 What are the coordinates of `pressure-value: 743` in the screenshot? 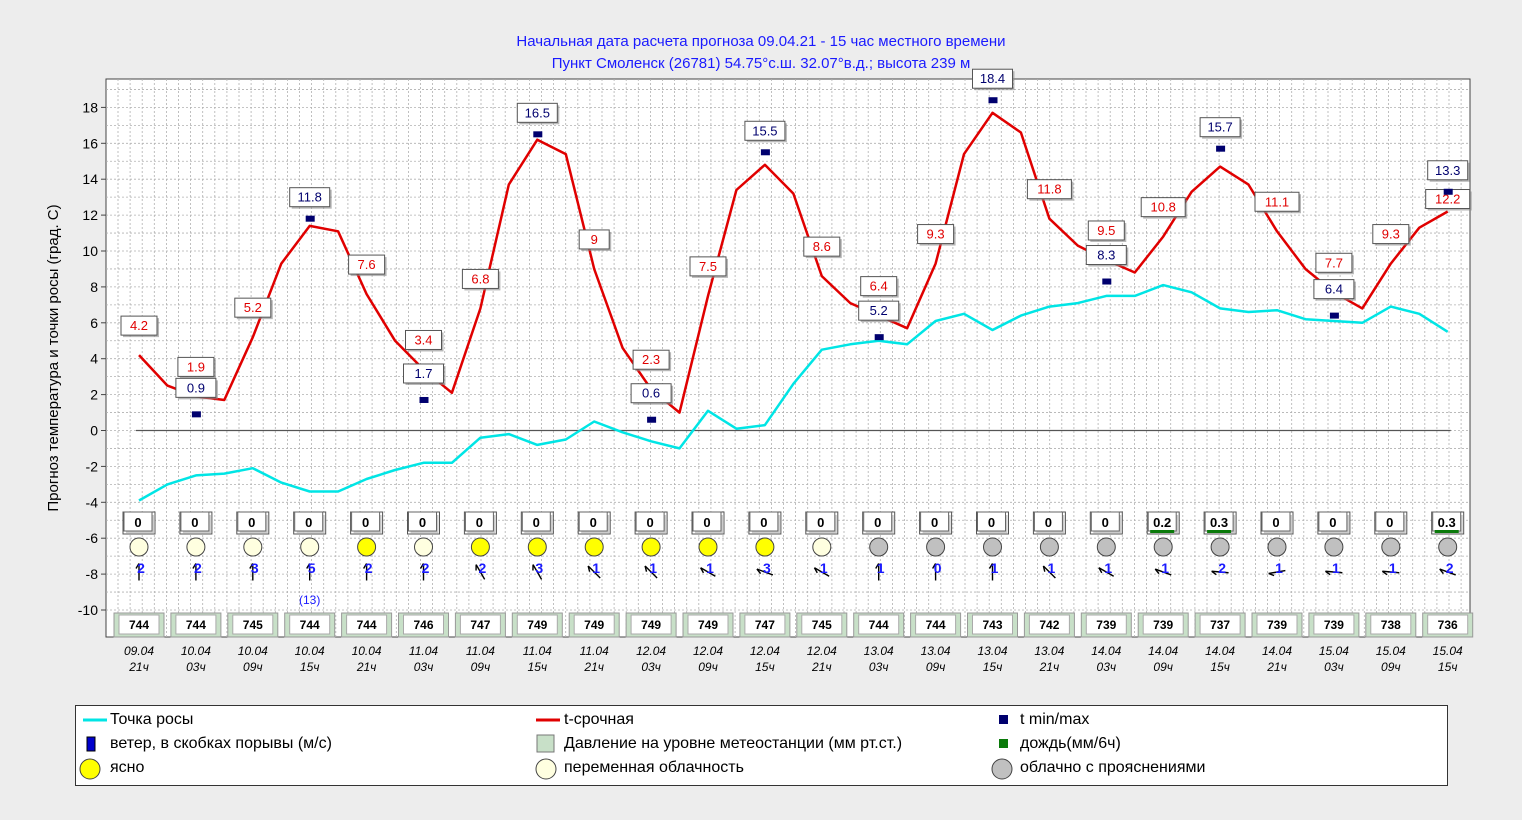 It's located at (992, 625).